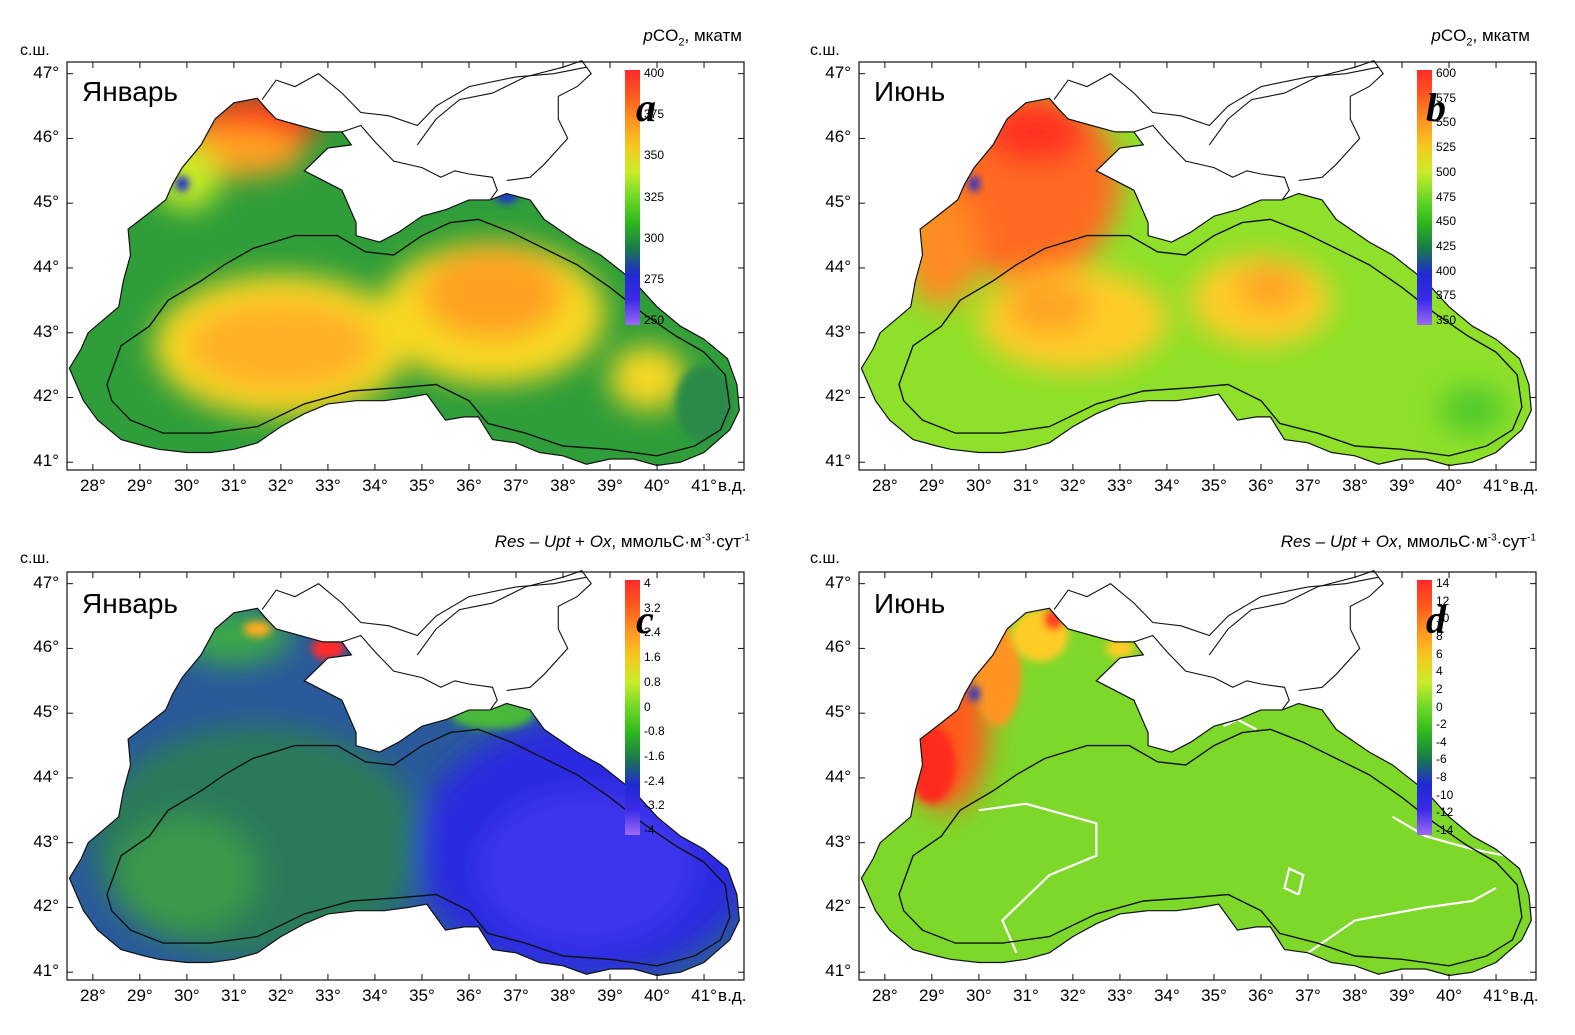  What do you see at coordinates (1446, 196) in the screenshot?
I see `colorbar-tick-label: 475` at bounding box center [1446, 196].